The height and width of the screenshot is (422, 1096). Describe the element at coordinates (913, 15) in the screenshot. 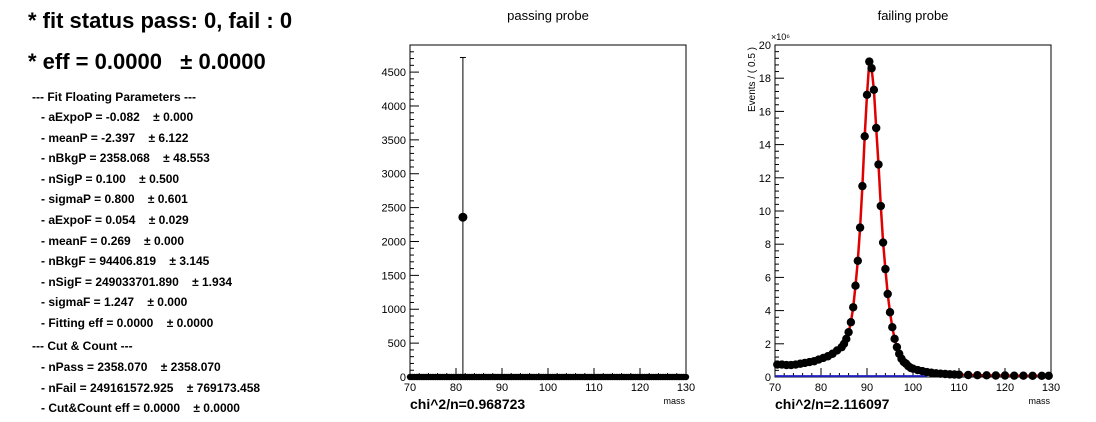

I see `chart-title: failing probe` at that location.